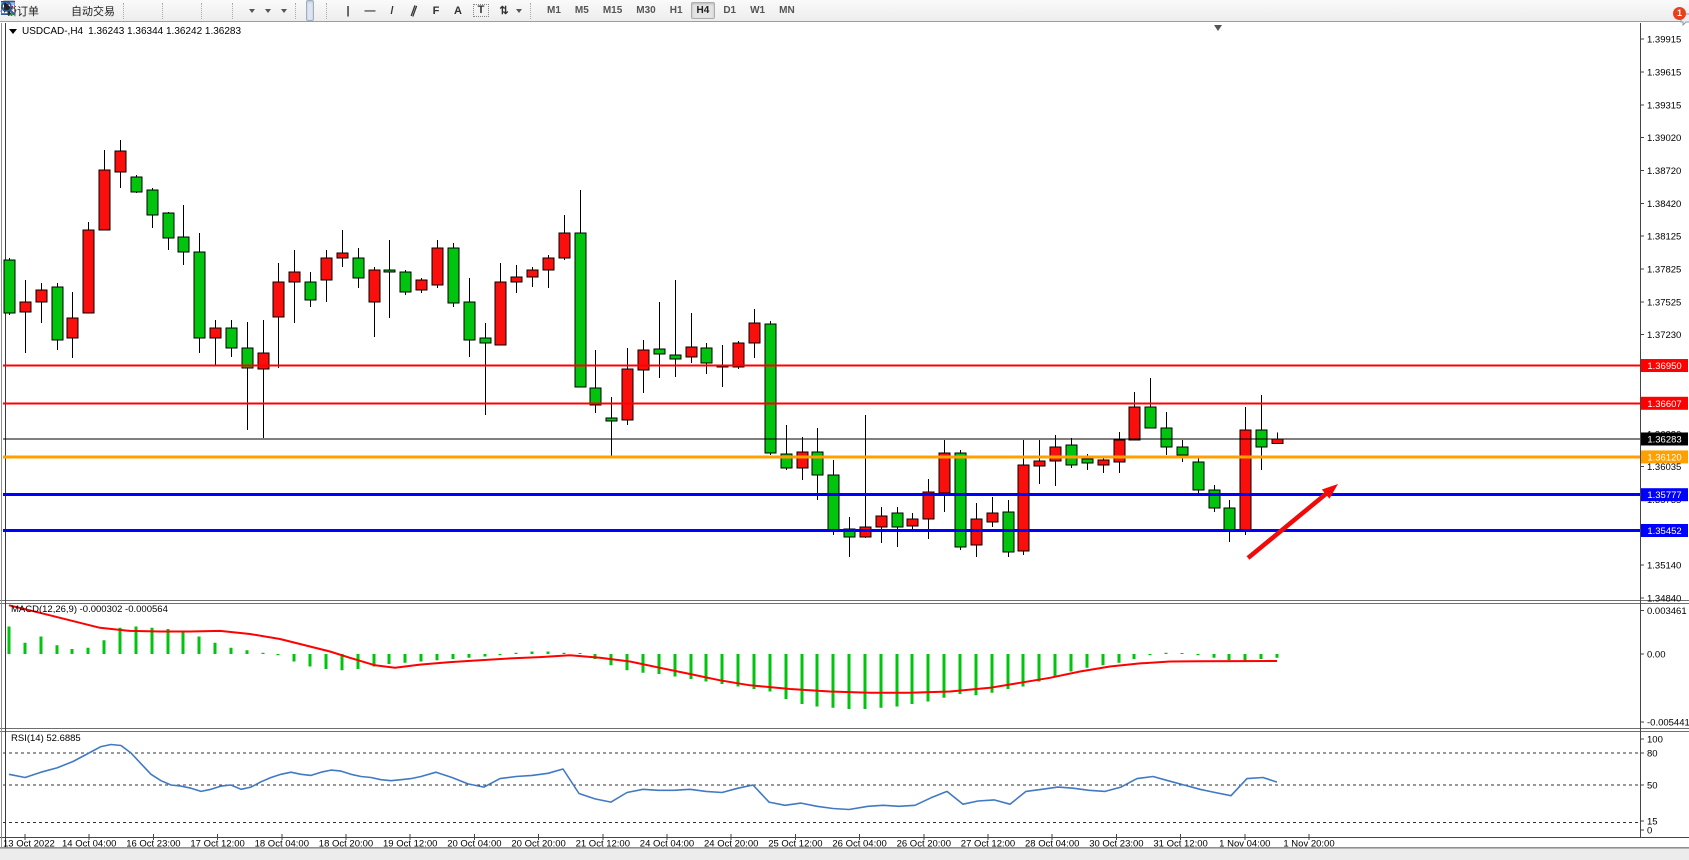  I want to click on timeframe-M5: M5, so click(581, 10).